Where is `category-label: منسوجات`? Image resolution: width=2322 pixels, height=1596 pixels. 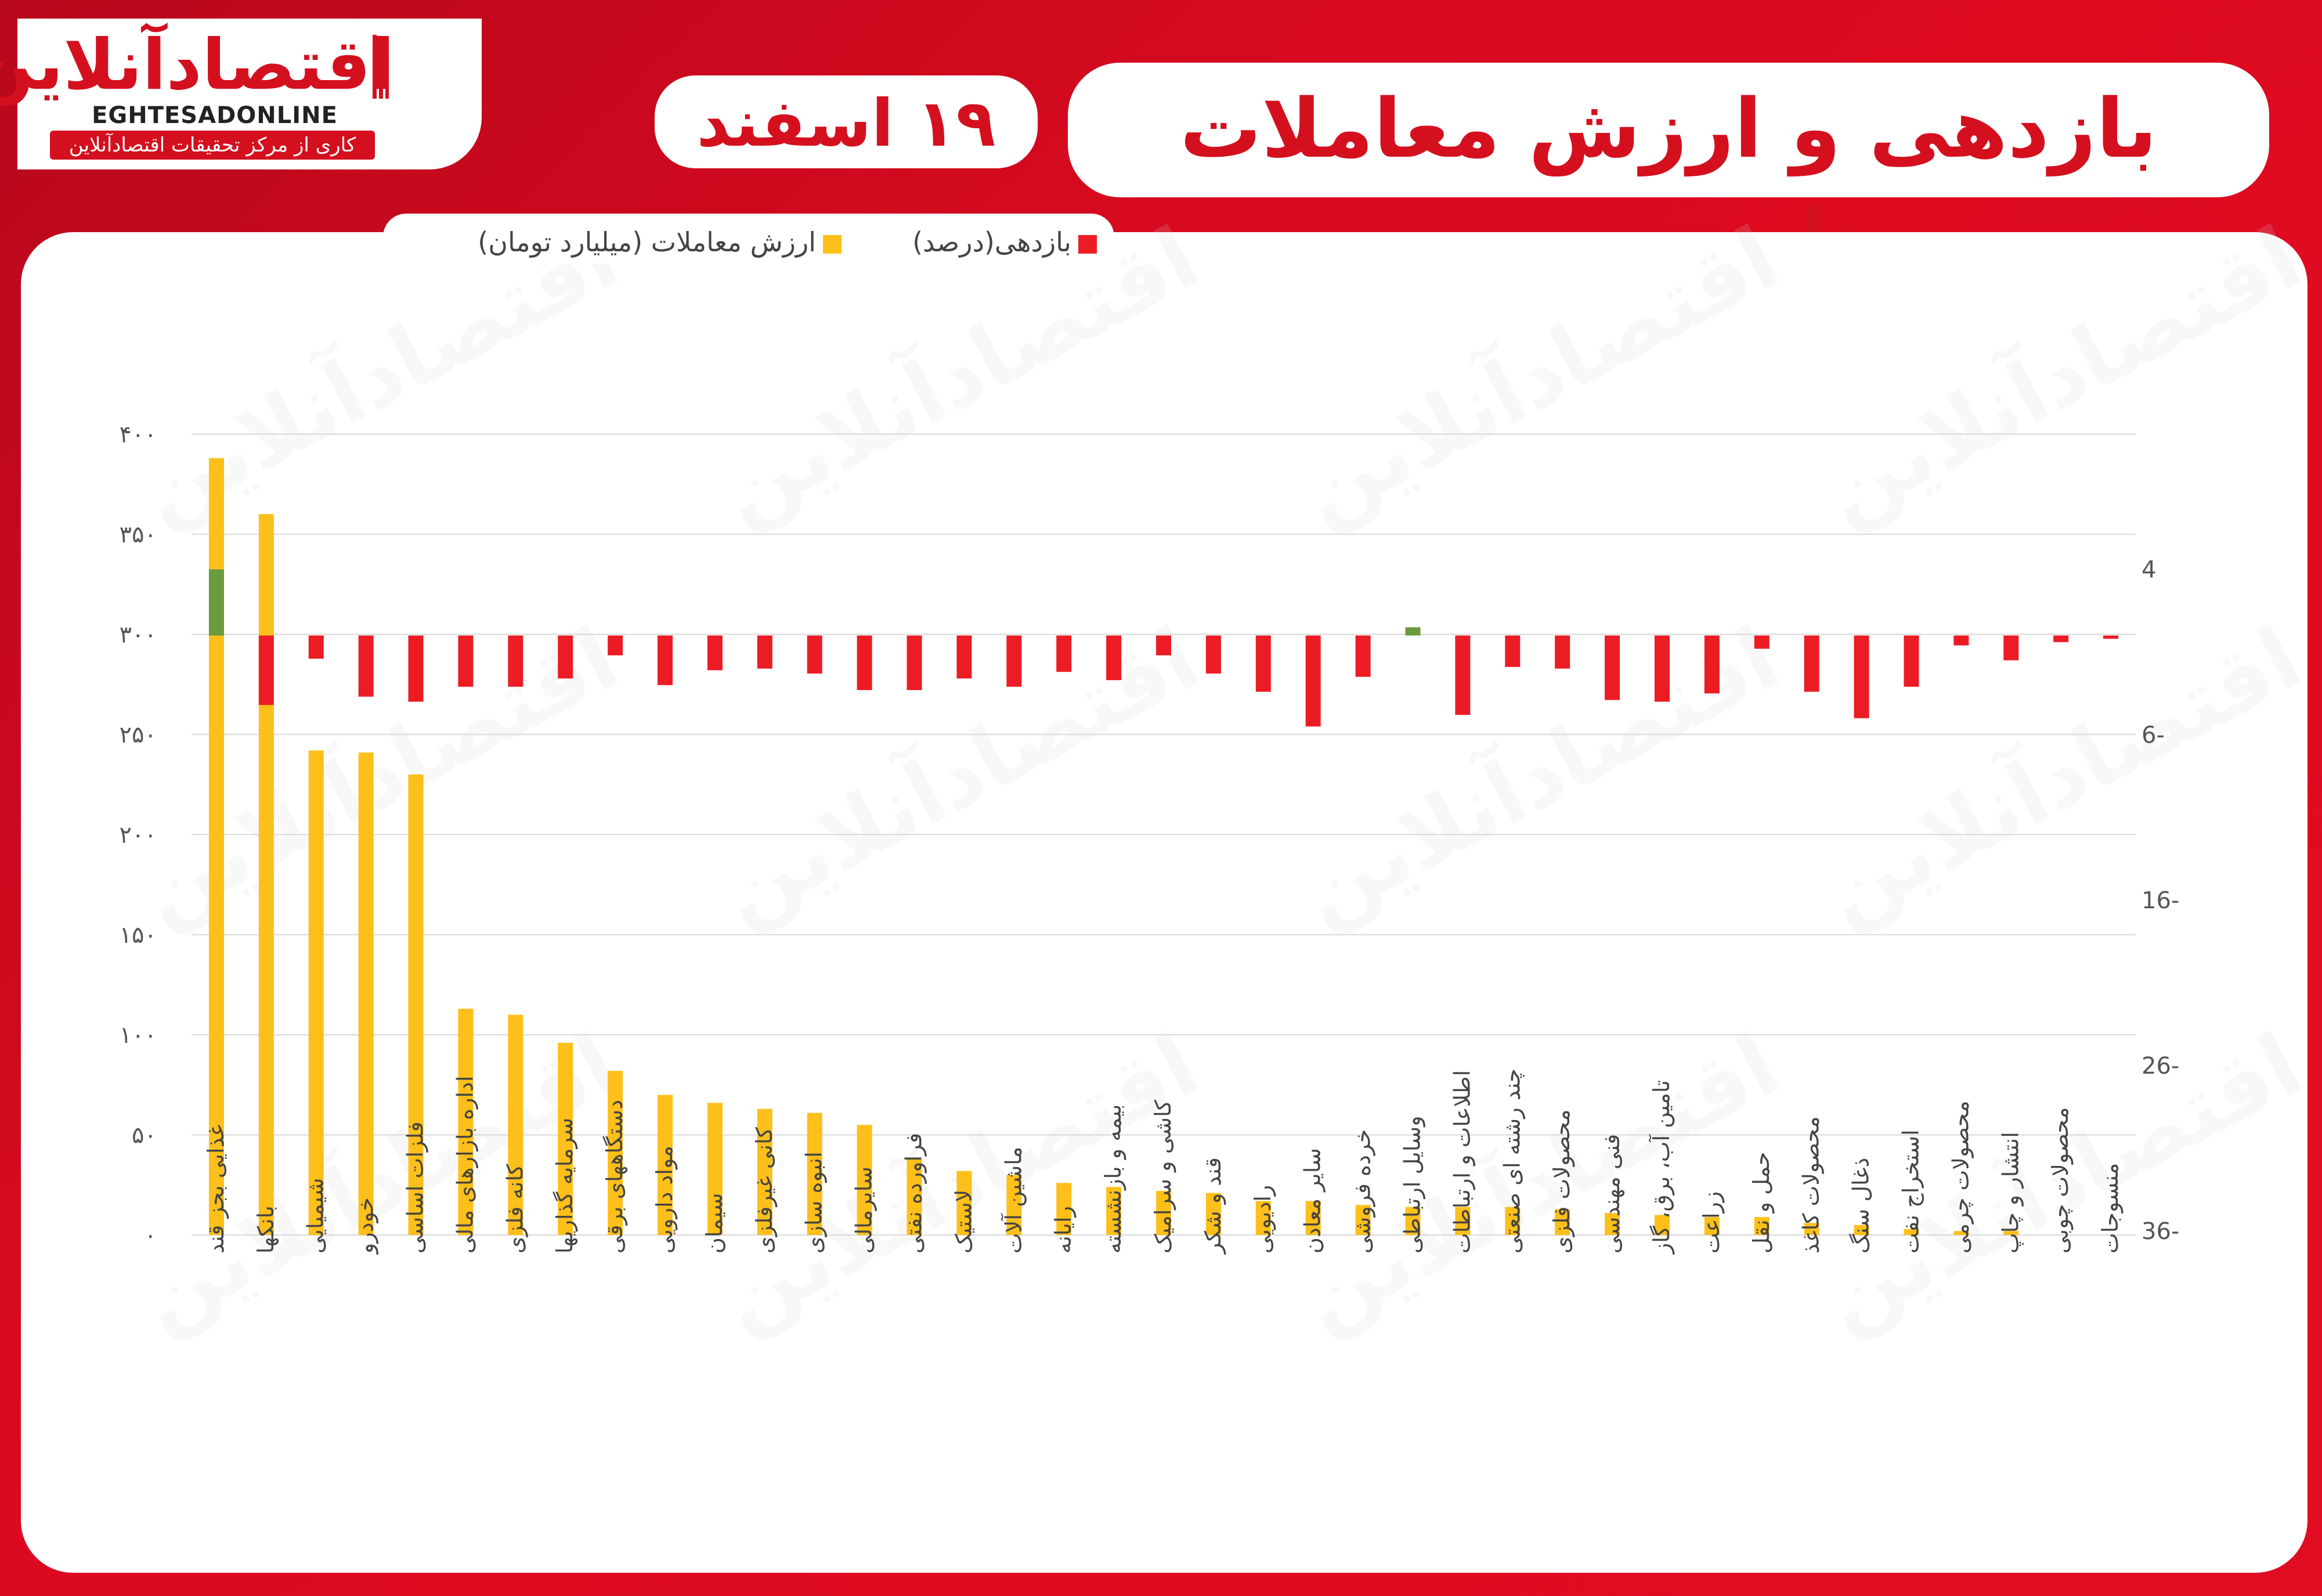 category-label: منسوجات is located at coordinates (2110, 1208).